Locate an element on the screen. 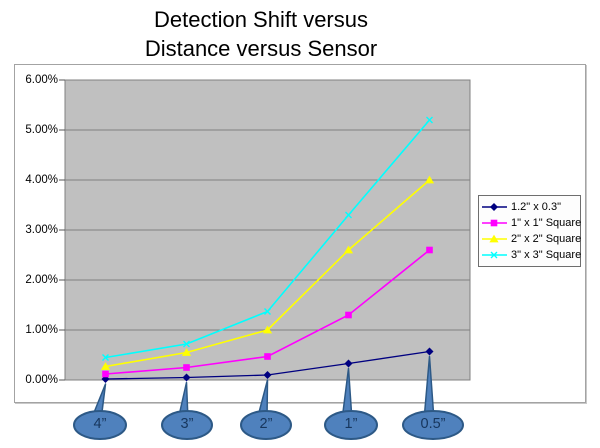 The image size is (600, 448). legend-item: 1.2" x 0.3" is located at coordinates (529, 207).